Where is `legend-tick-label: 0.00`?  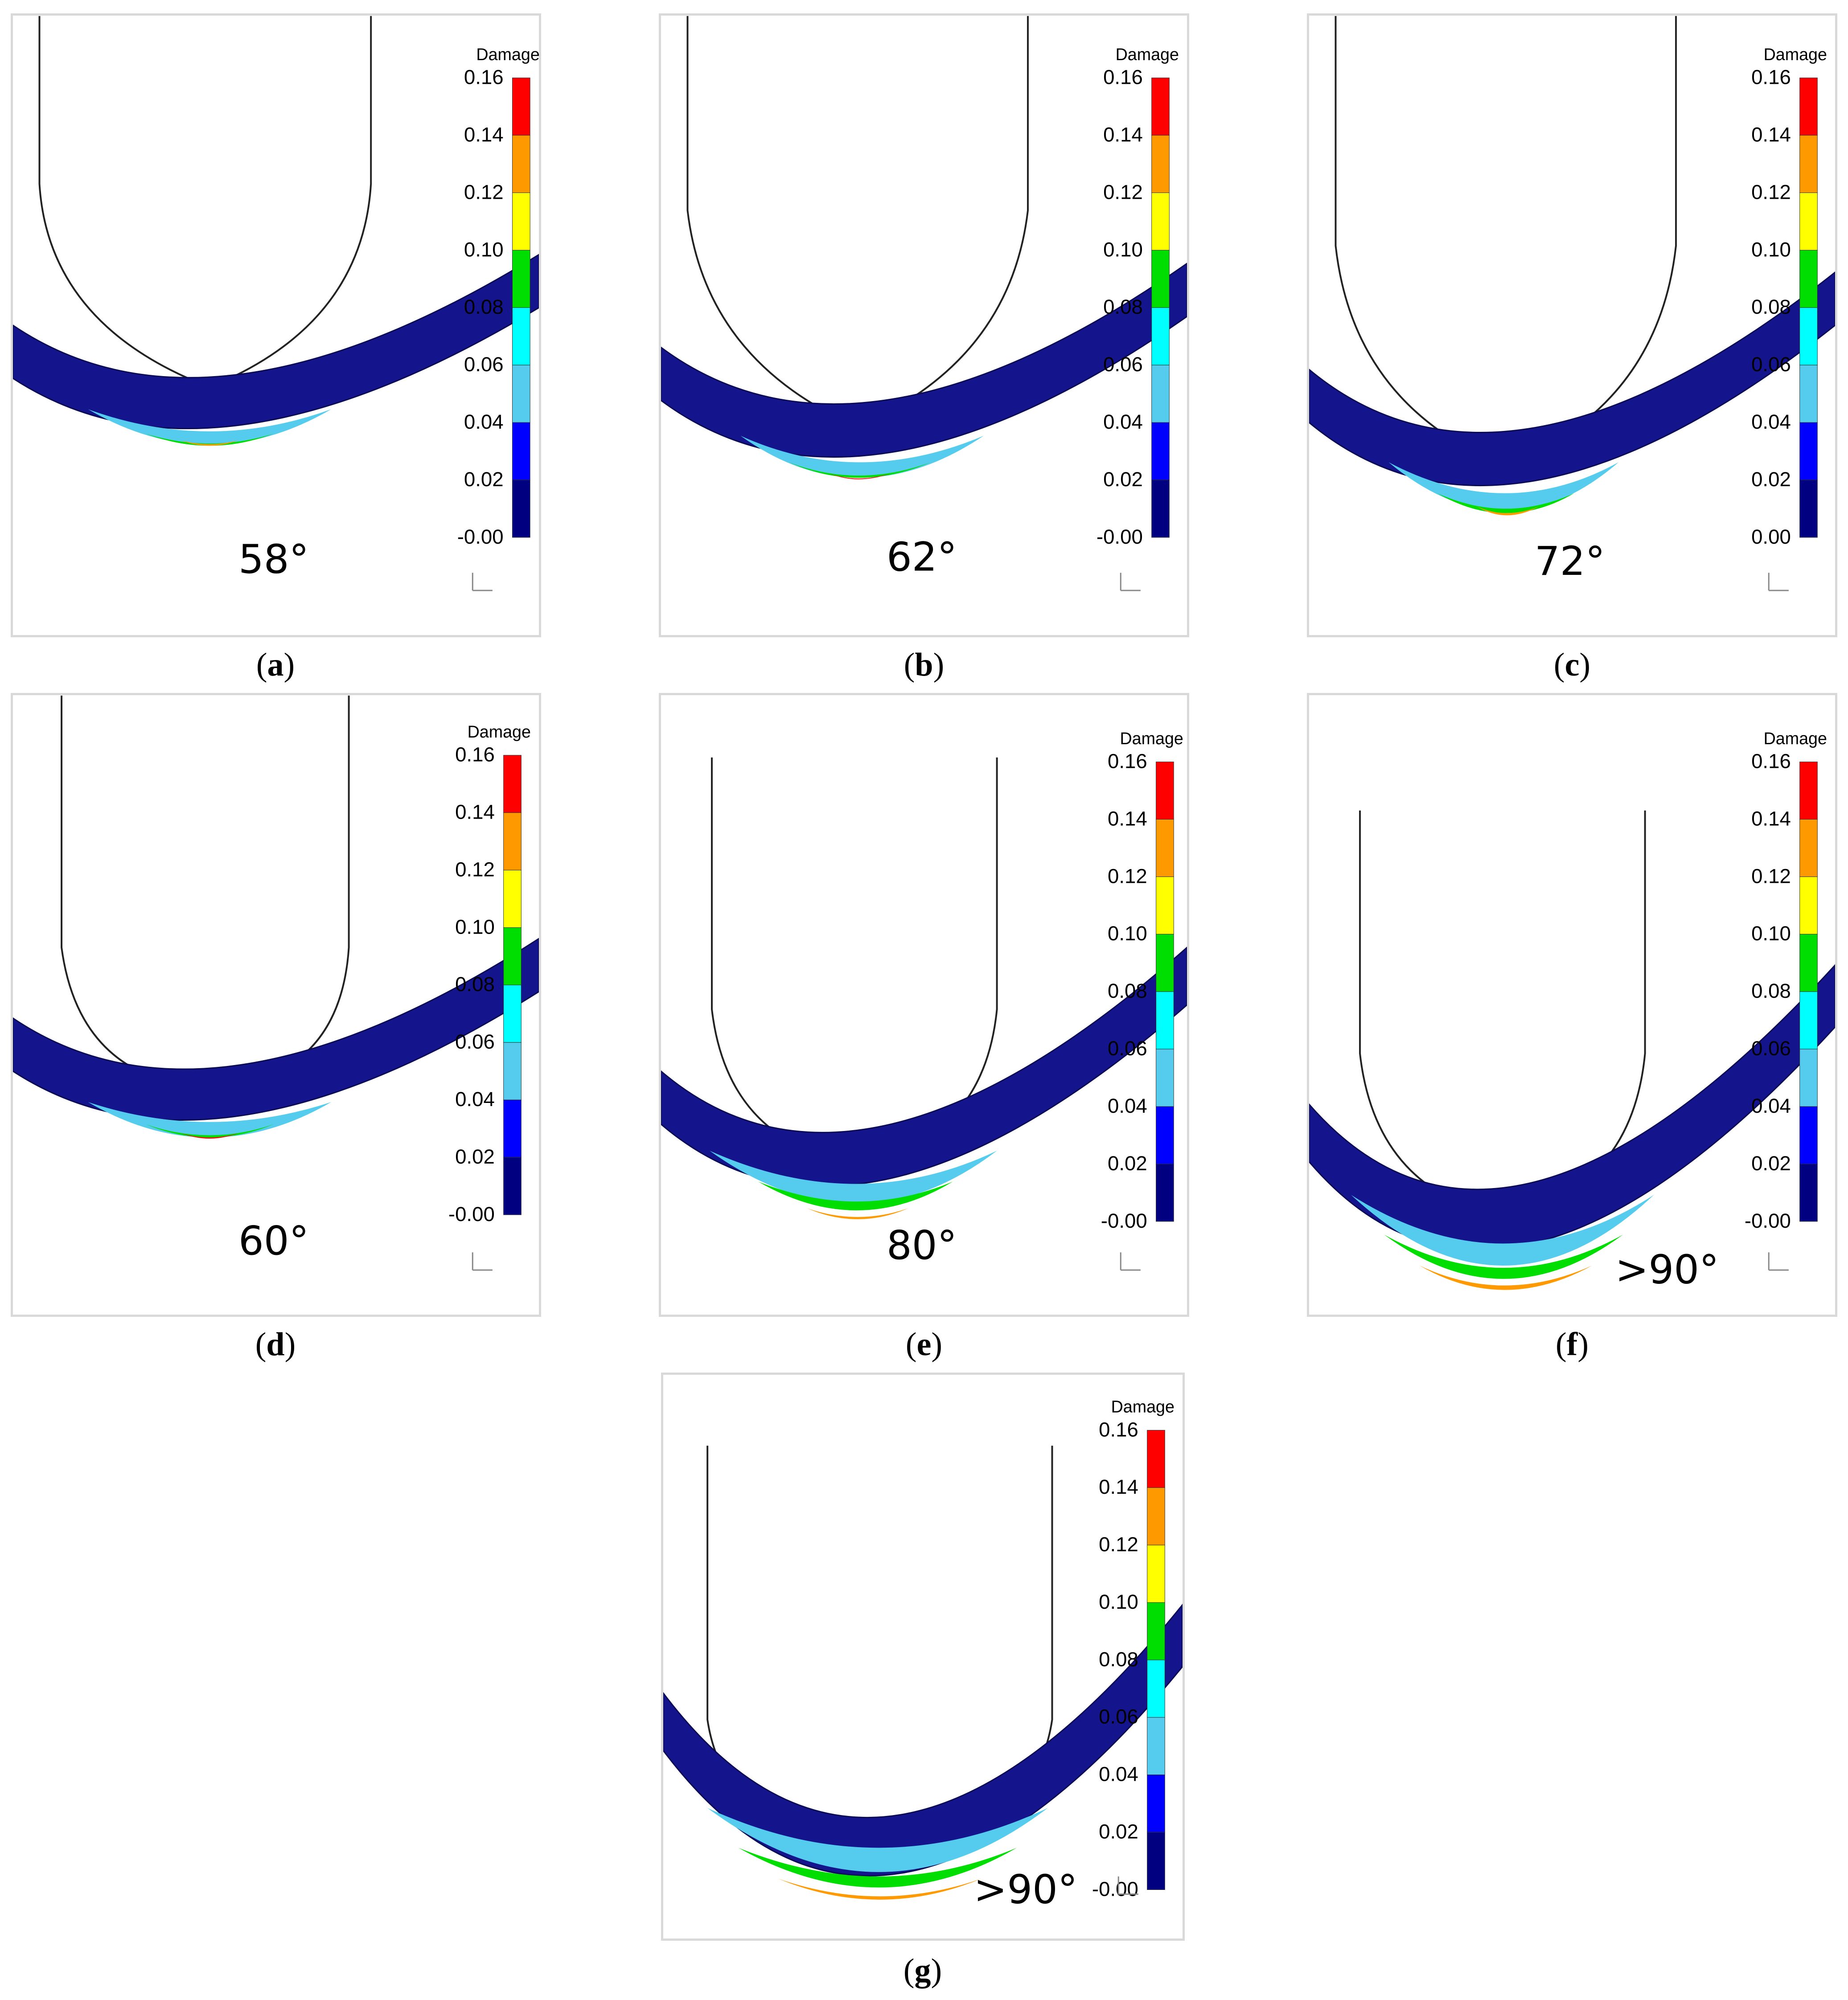
legend-tick-label: 0.00 is located at coordinates (1771, 537).